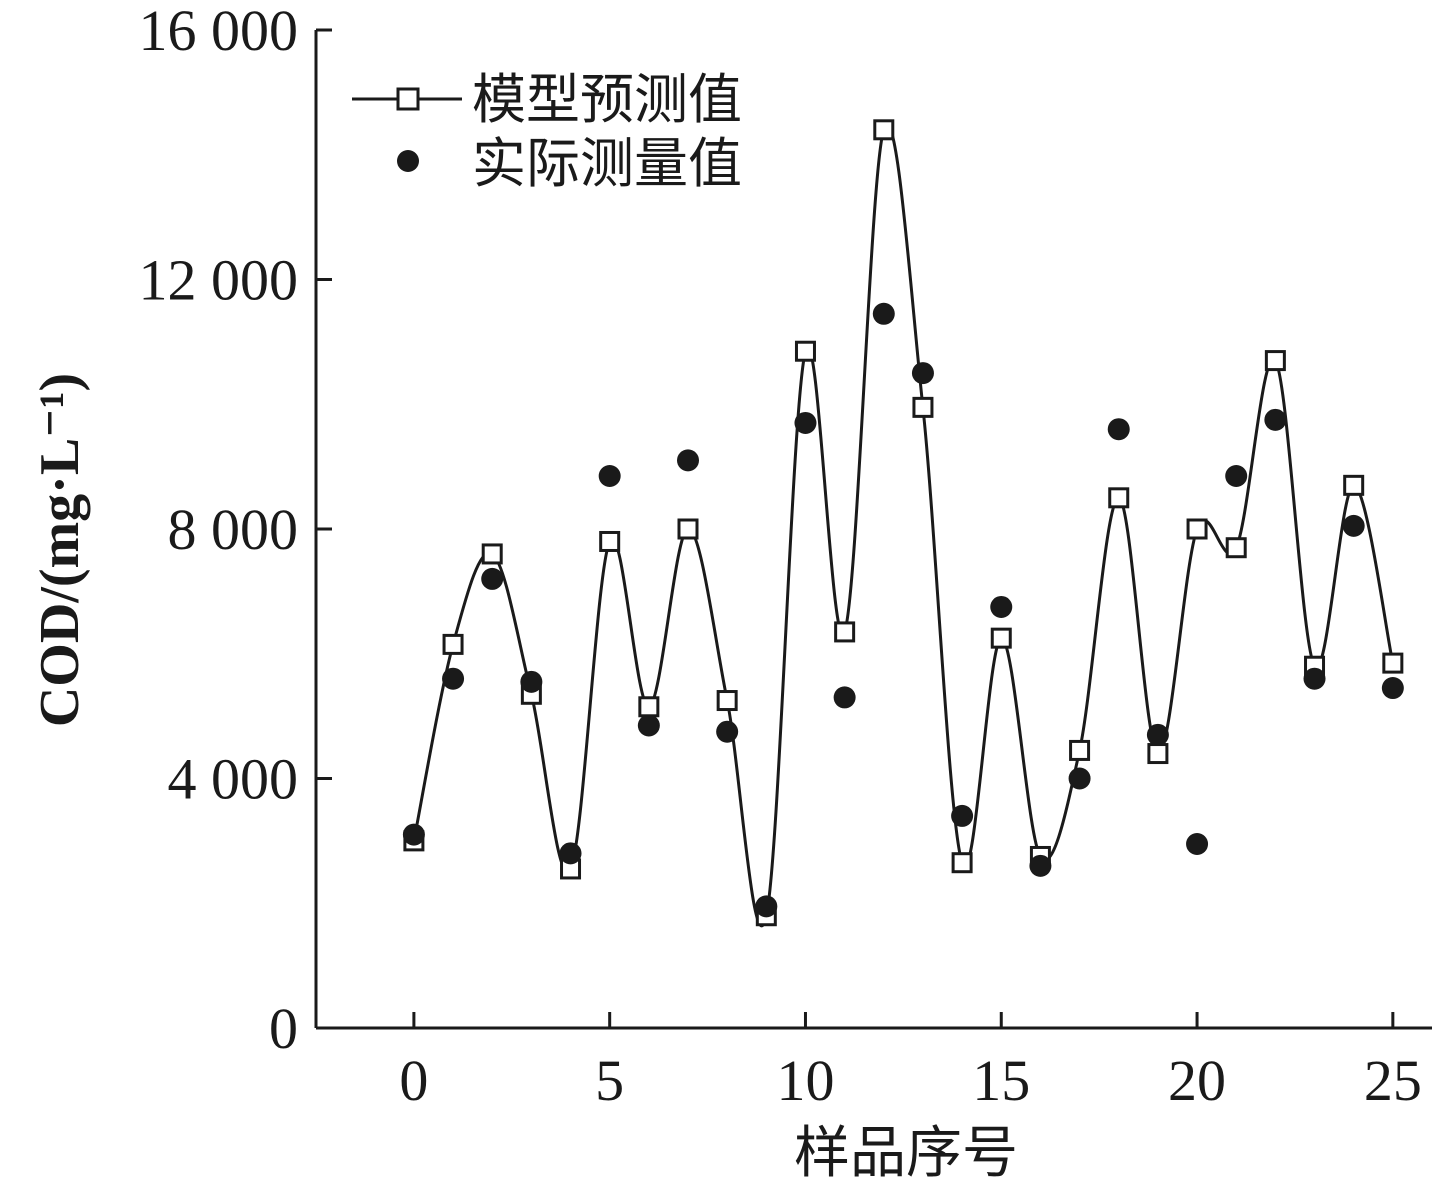 The height and width of the screenshot is (1185, 1439). I want to click on x-tick-label: 10, so click(805, 1080).